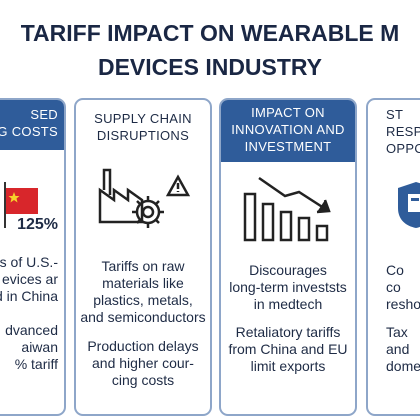 The height and width of the screenshot is (420, 420). What do you see at coordinates (288, 112) in the screenshot?
I see `card-header-line: IMPACT ON` at bounding box center [288, 112].